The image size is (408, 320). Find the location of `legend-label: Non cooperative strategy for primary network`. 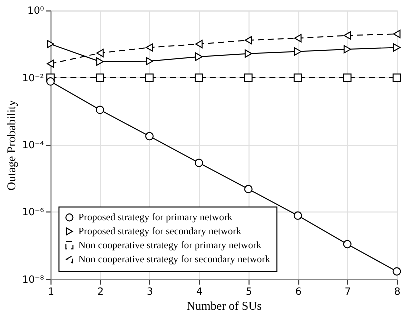

legend-label: Non cooperative strategy for primary network is located at coordinates (170, 246).